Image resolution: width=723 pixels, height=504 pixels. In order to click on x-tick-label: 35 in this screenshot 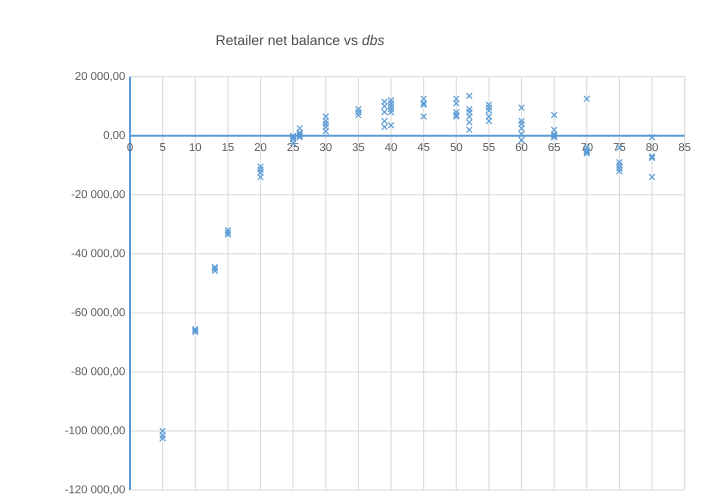, I will do `click(358, 147)`.